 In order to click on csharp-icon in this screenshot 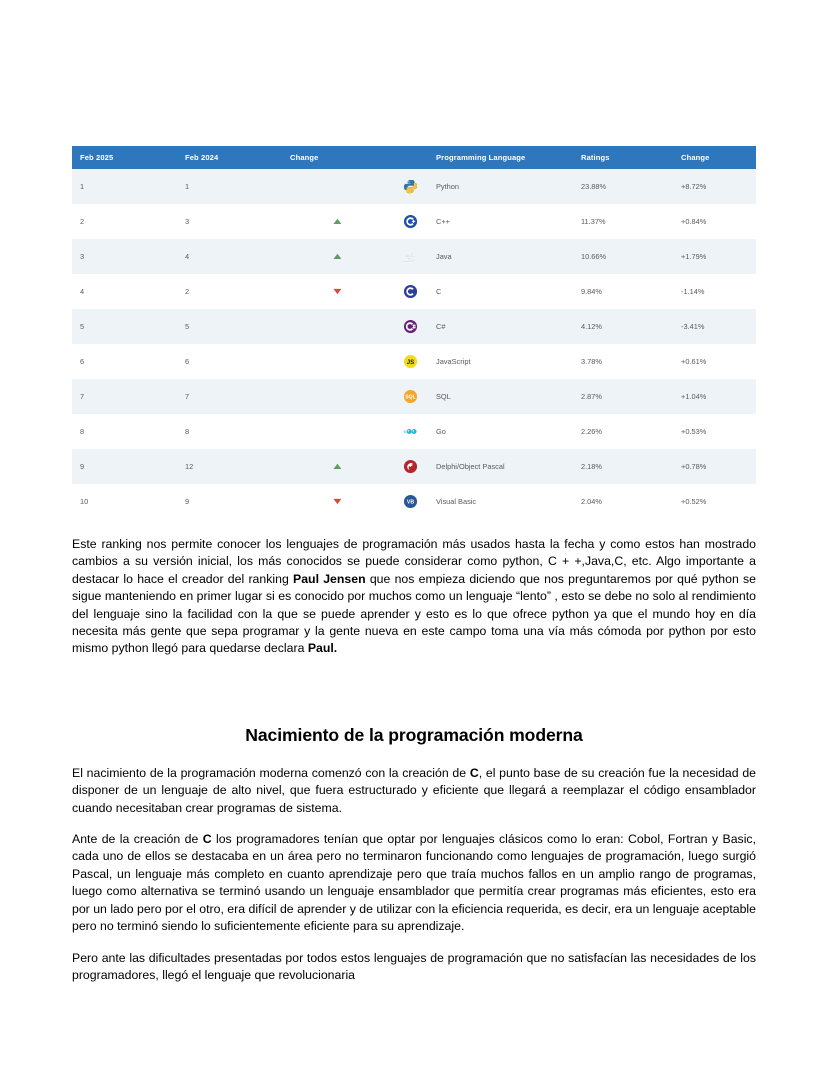, I will do `click(410, 326)`.